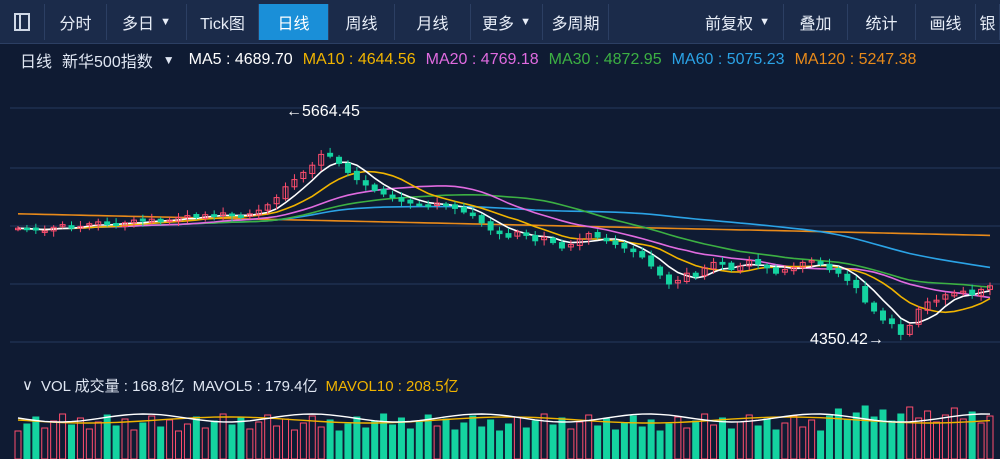 This screenshot has width=1000, height=459. Describe the element at coordinates (433, 21) in the screenshot. I see `toolbar-tab-5: 月线` at that location.